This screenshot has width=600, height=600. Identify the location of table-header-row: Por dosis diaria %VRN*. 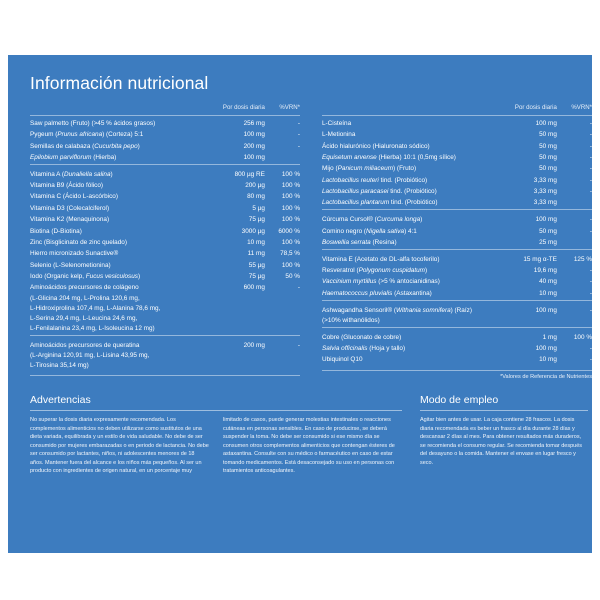
(165, 110).